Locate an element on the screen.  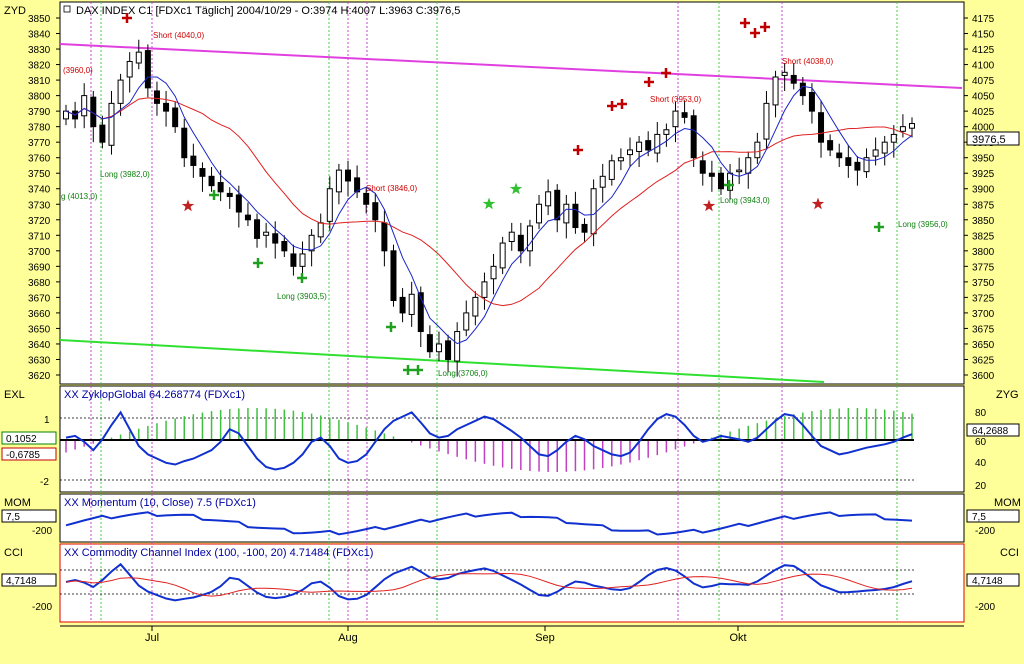
cci-left-box is located at coordinates (29, 580).